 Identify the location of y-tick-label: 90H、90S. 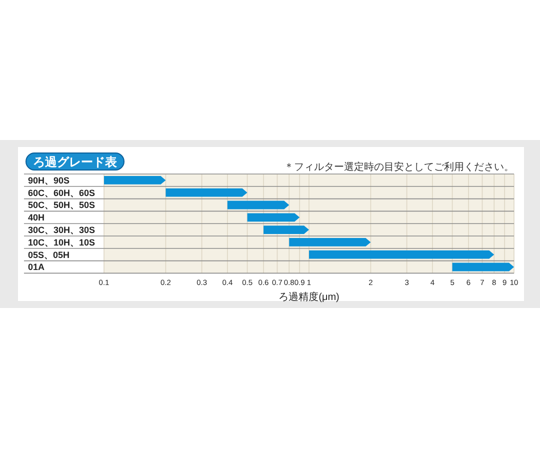
(49, 180).